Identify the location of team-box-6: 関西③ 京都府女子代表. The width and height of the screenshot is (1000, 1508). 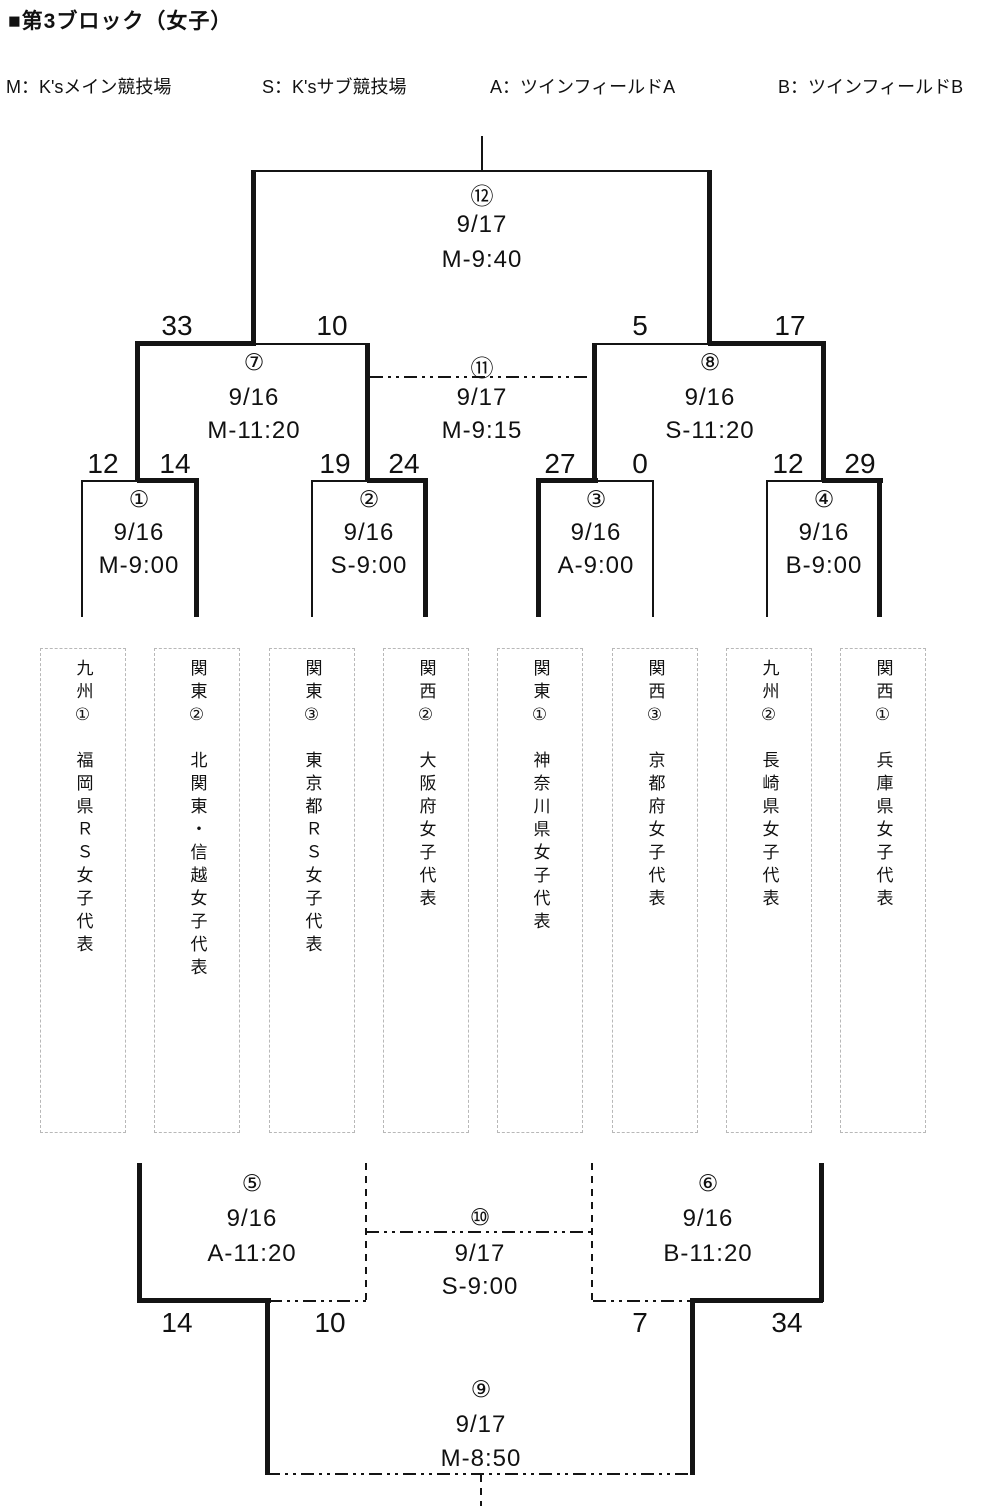
(655, 890).